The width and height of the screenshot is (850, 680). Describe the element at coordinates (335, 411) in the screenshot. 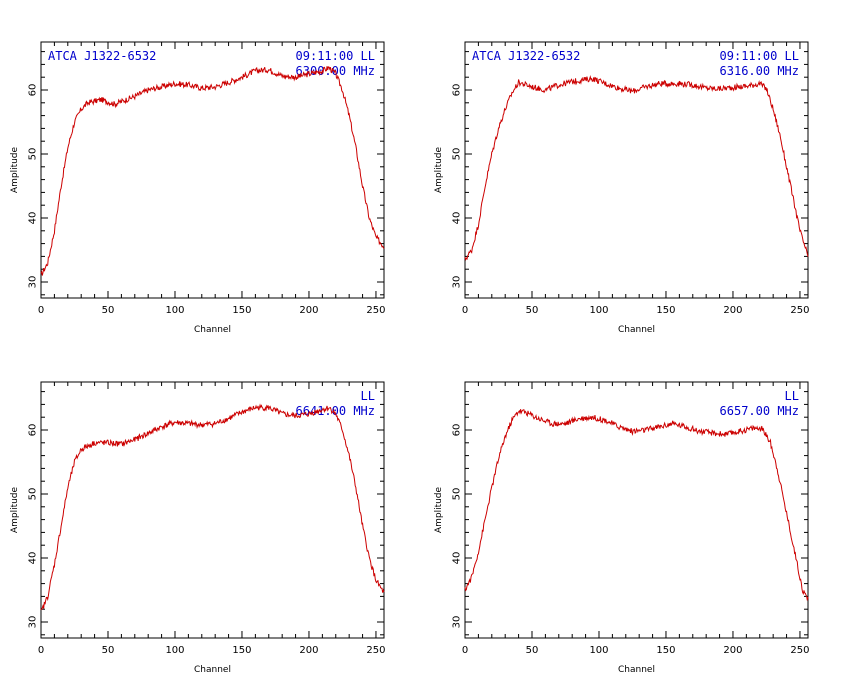

I see `frequency-annotation: 6641.00 MHz` at that location.